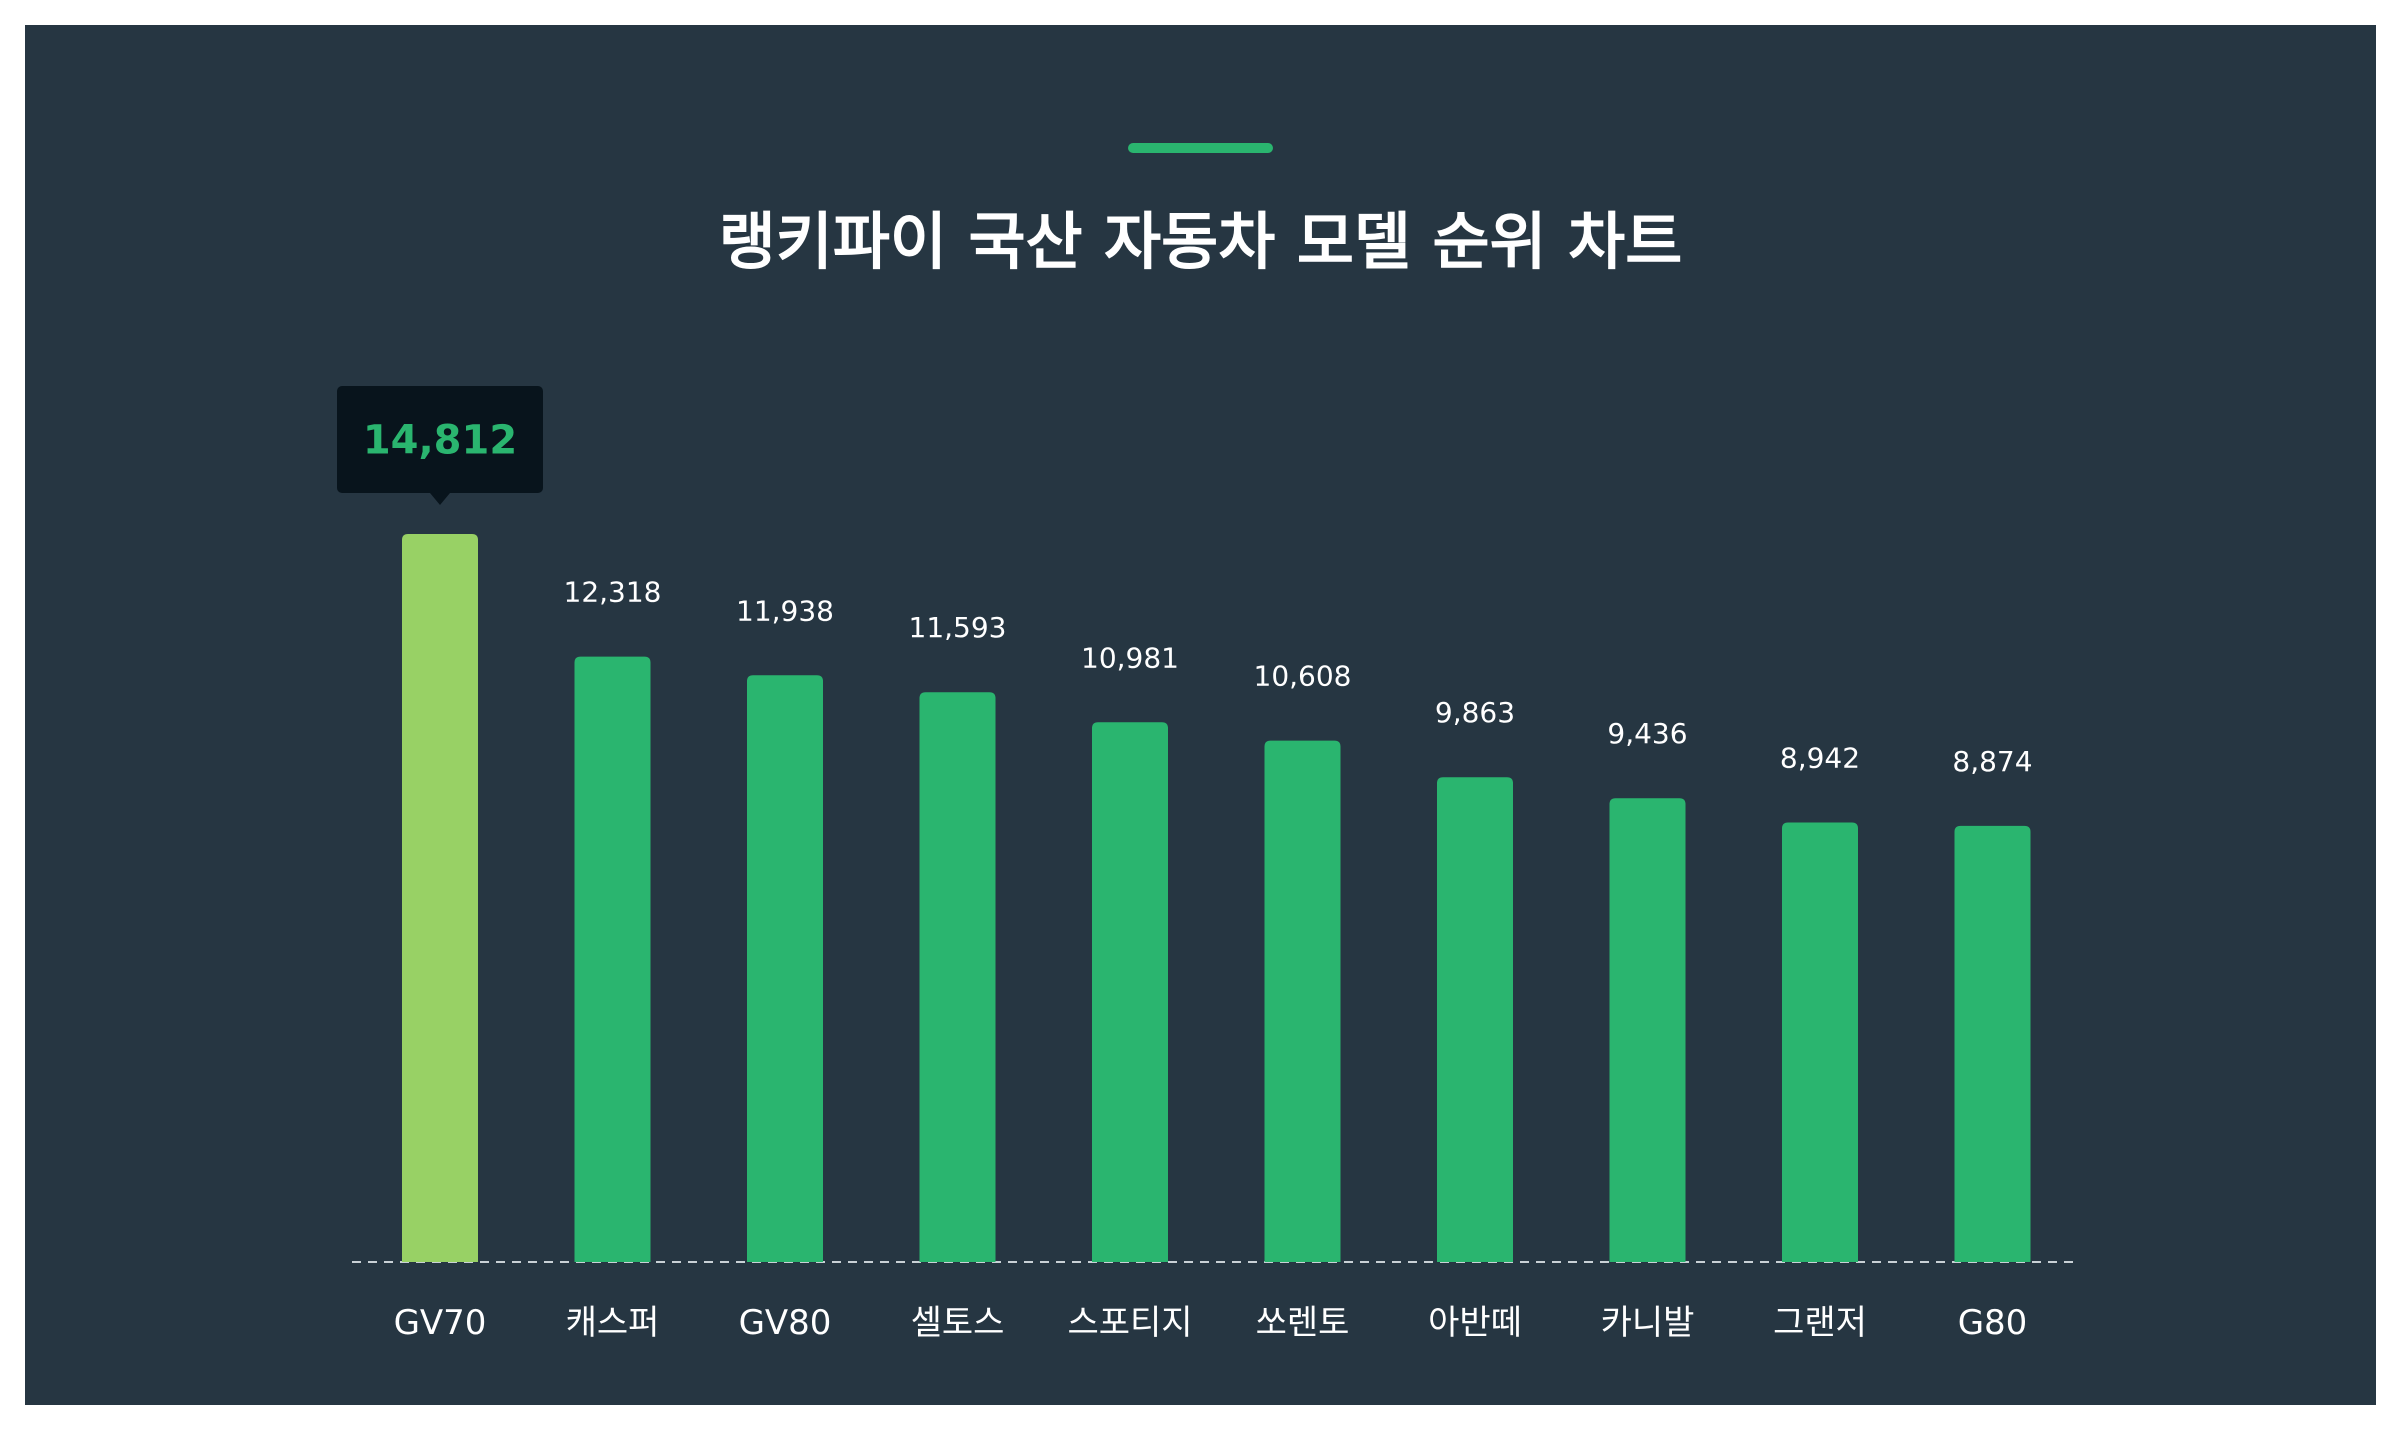  What do you see at coordinates (1820, 758) in the screenshot?
I see `value-label-8: 8,942` at bounding box center [1820, 758].